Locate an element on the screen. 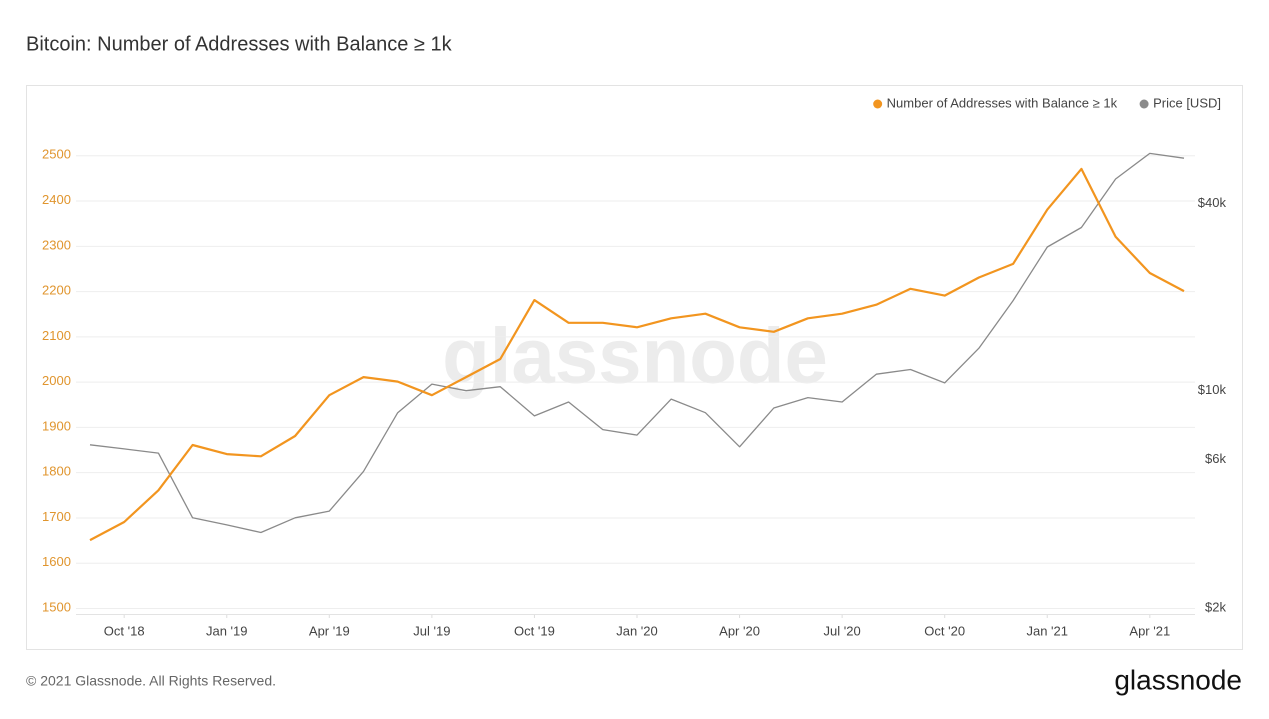 This screenshot has height=719, width=1269. y-tick-label: 1600 is located at coordinates (56, 561).